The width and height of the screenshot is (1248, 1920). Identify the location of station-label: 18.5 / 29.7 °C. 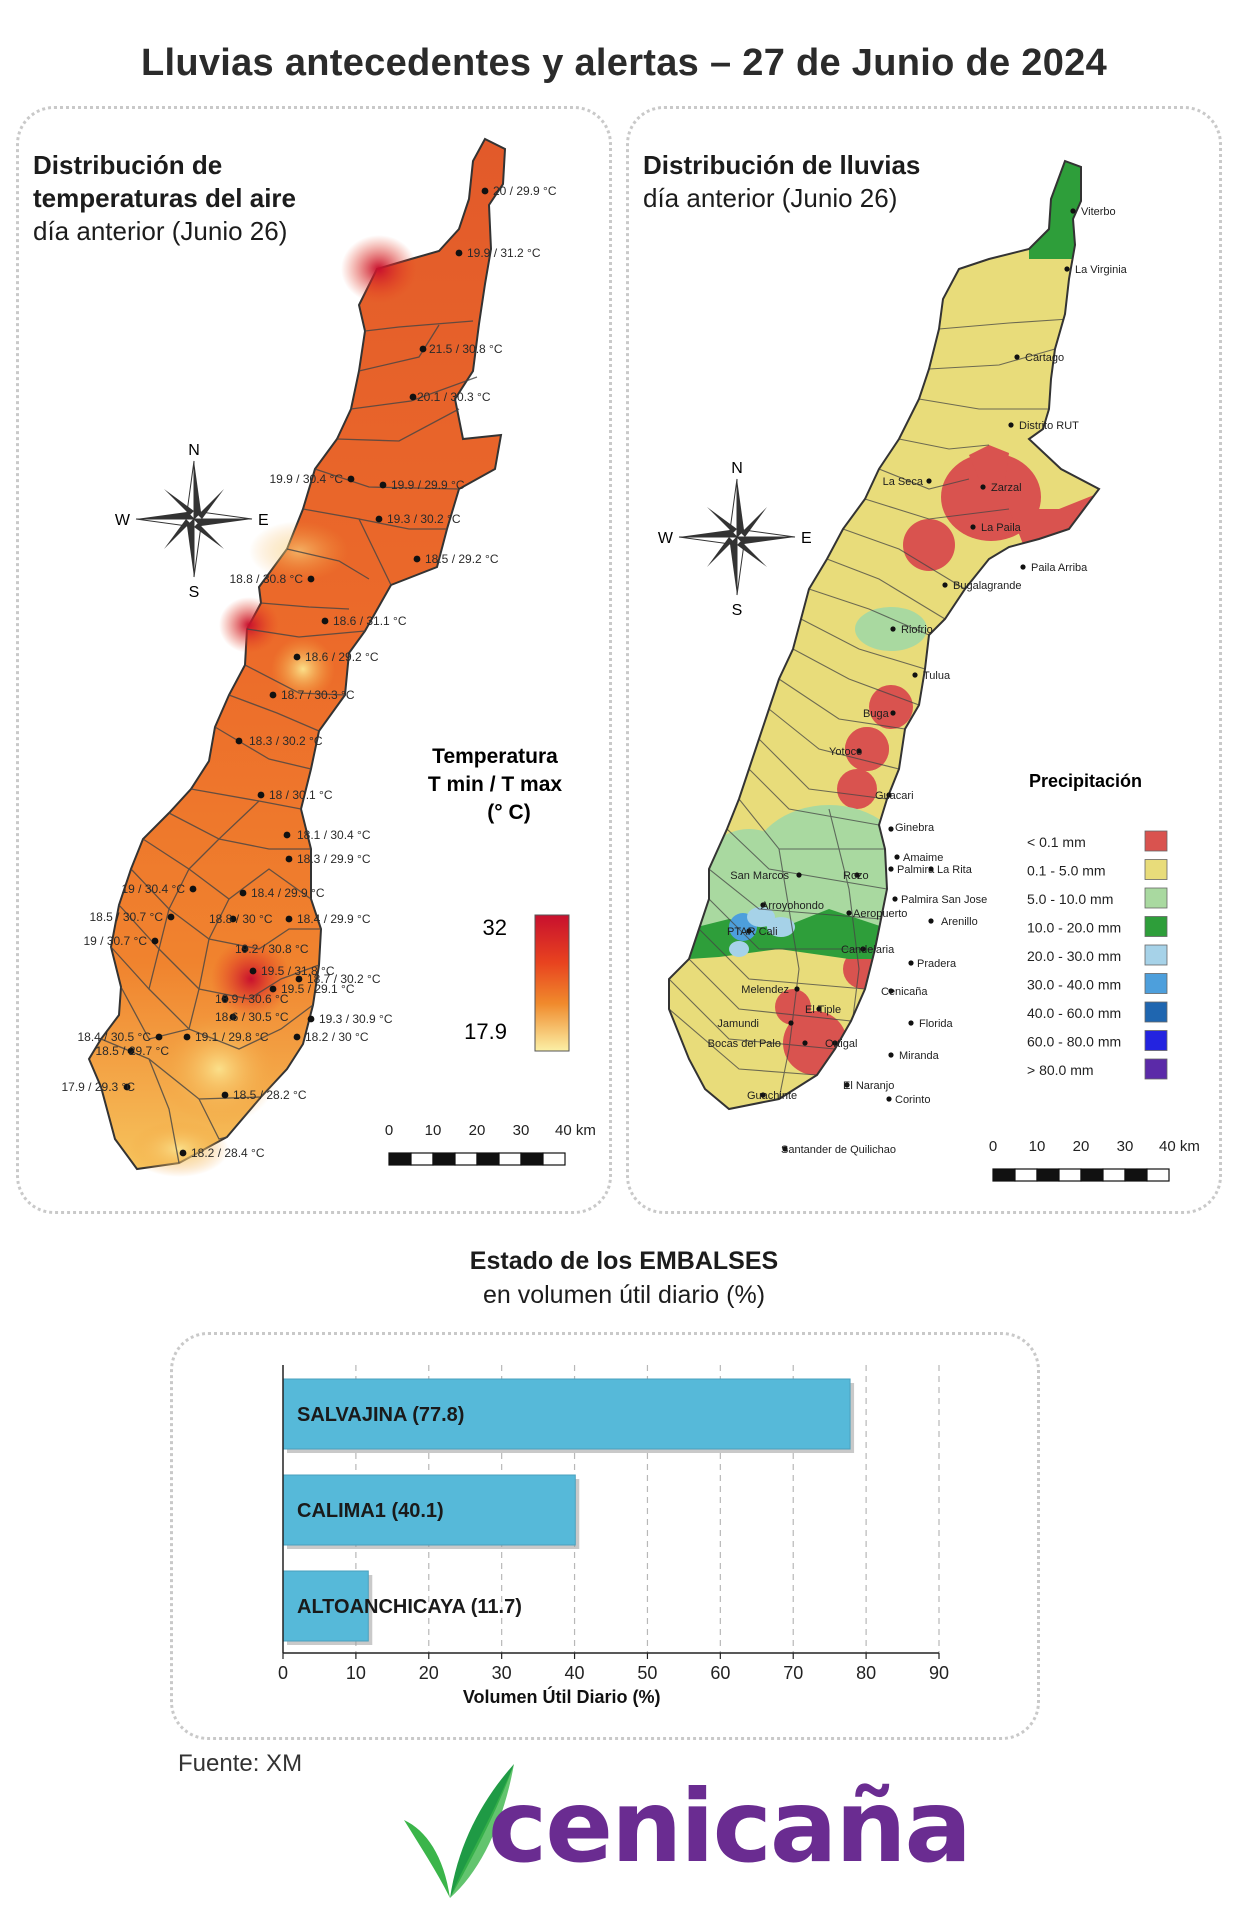
(132, 1051).